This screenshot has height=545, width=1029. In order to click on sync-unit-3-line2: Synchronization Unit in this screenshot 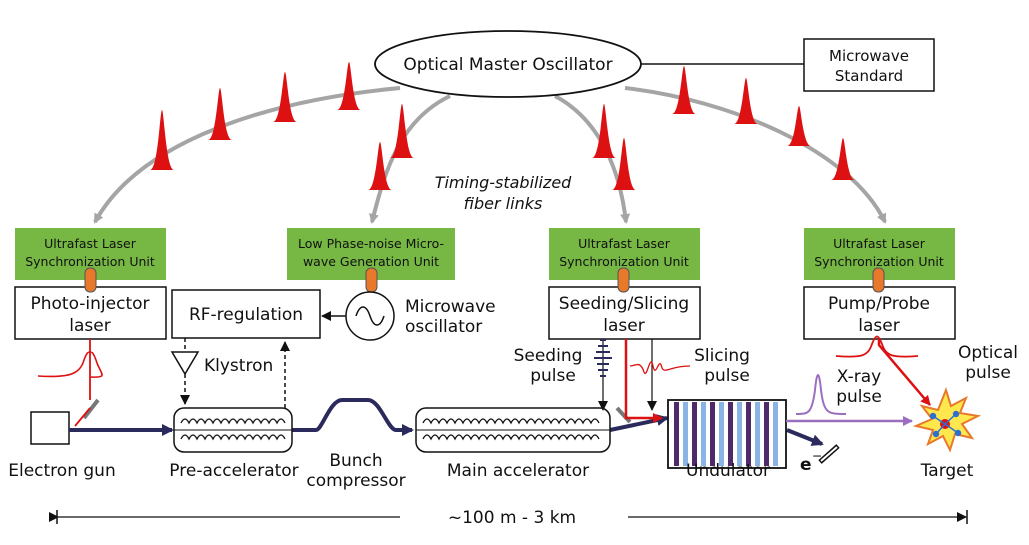, I will do `click(624, 261)`.